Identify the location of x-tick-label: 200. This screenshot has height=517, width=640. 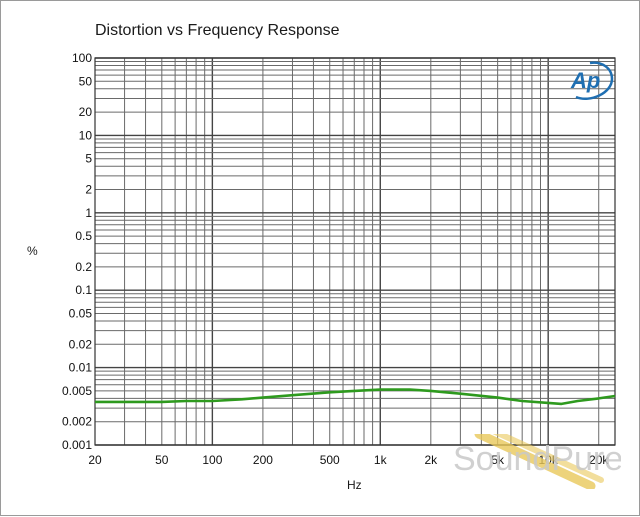
(263, 460).